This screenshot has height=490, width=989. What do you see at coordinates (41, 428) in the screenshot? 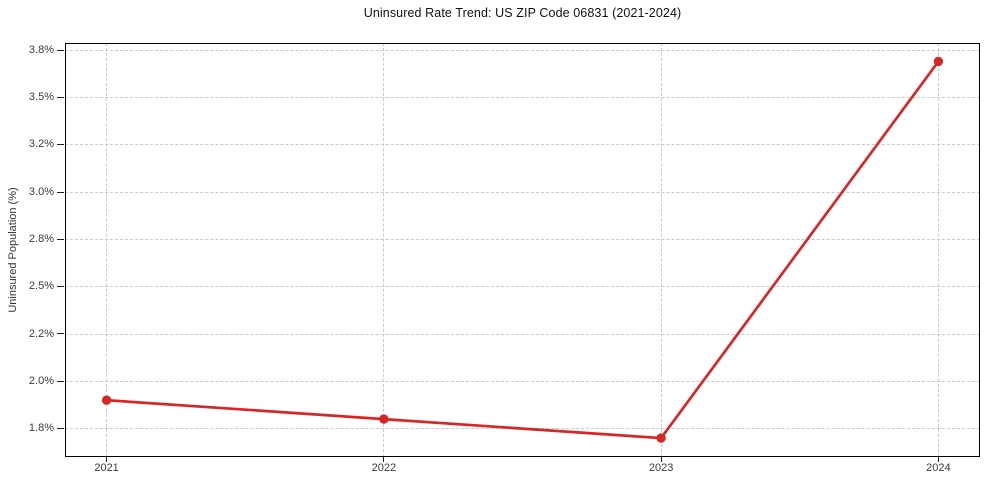
I see `y-tick-label: 1.8%` at bounding box center [41, 428].